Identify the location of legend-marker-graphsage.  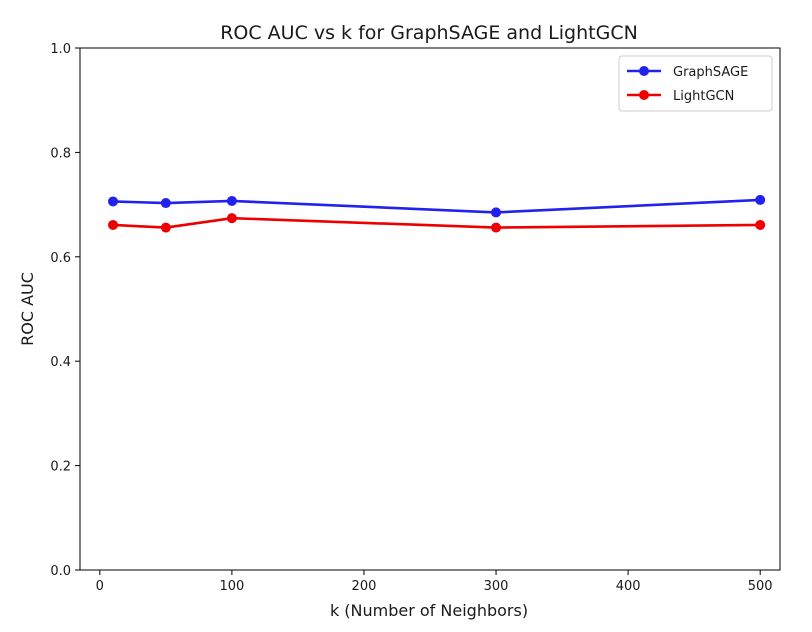
(644, 71).